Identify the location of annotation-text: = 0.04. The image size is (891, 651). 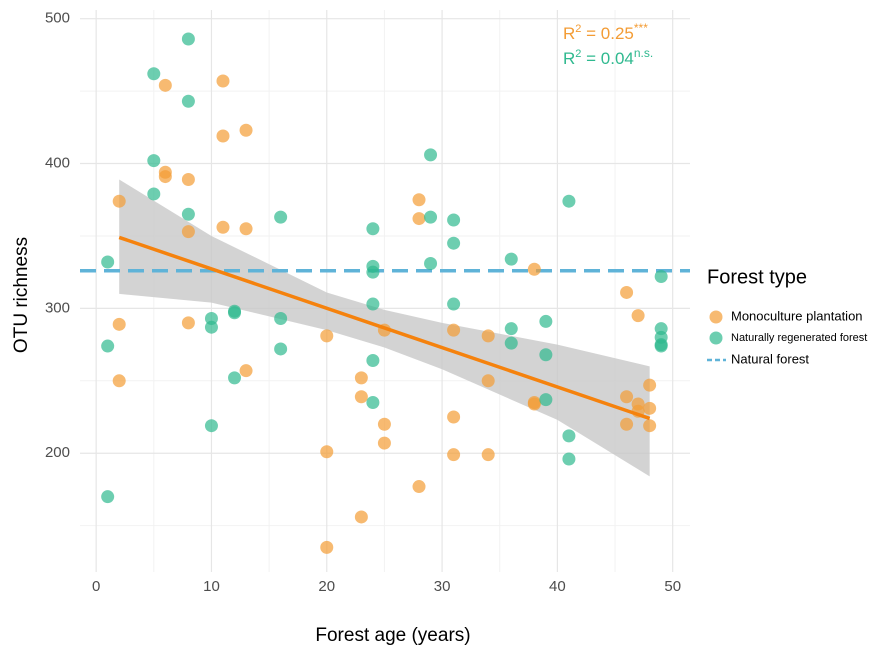
(607, 58).